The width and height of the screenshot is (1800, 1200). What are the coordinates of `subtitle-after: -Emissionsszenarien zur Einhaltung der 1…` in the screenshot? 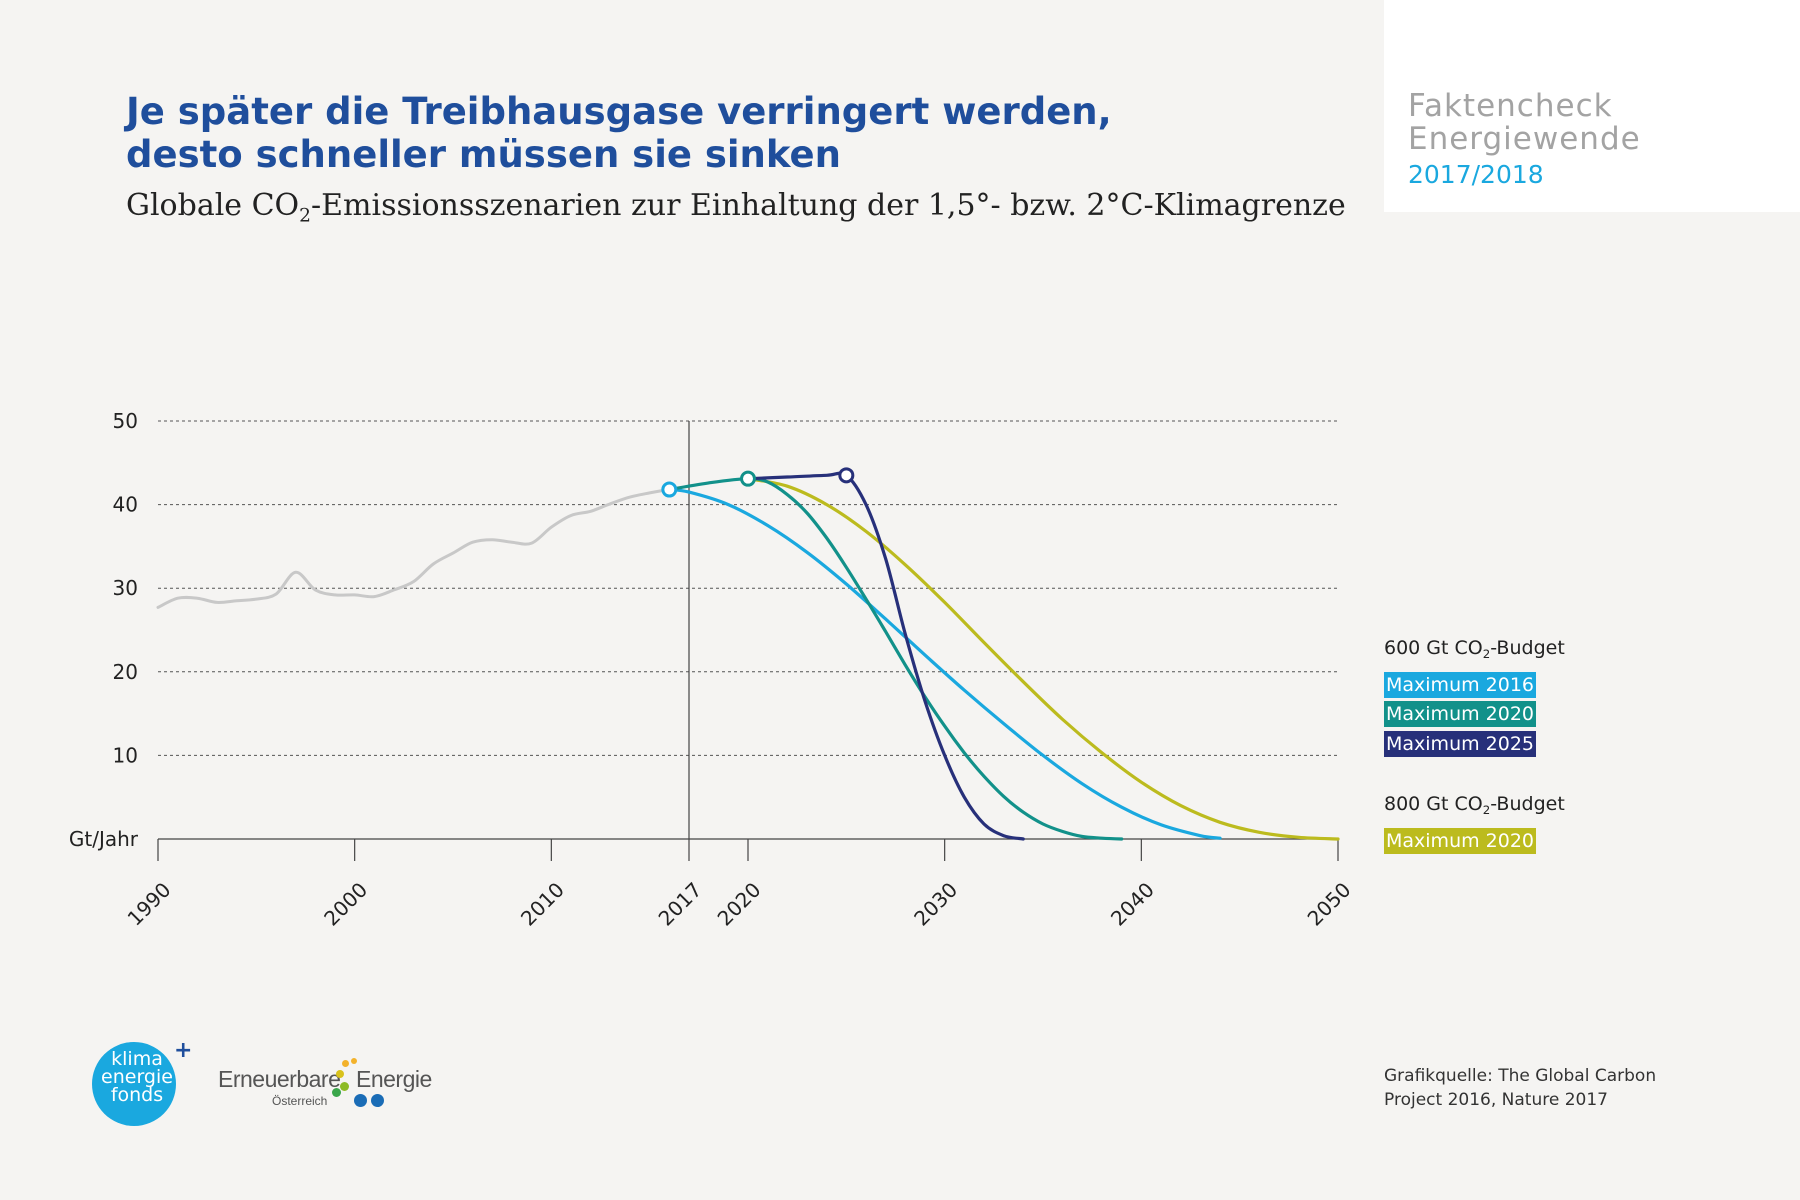 It's located at (828, 205).